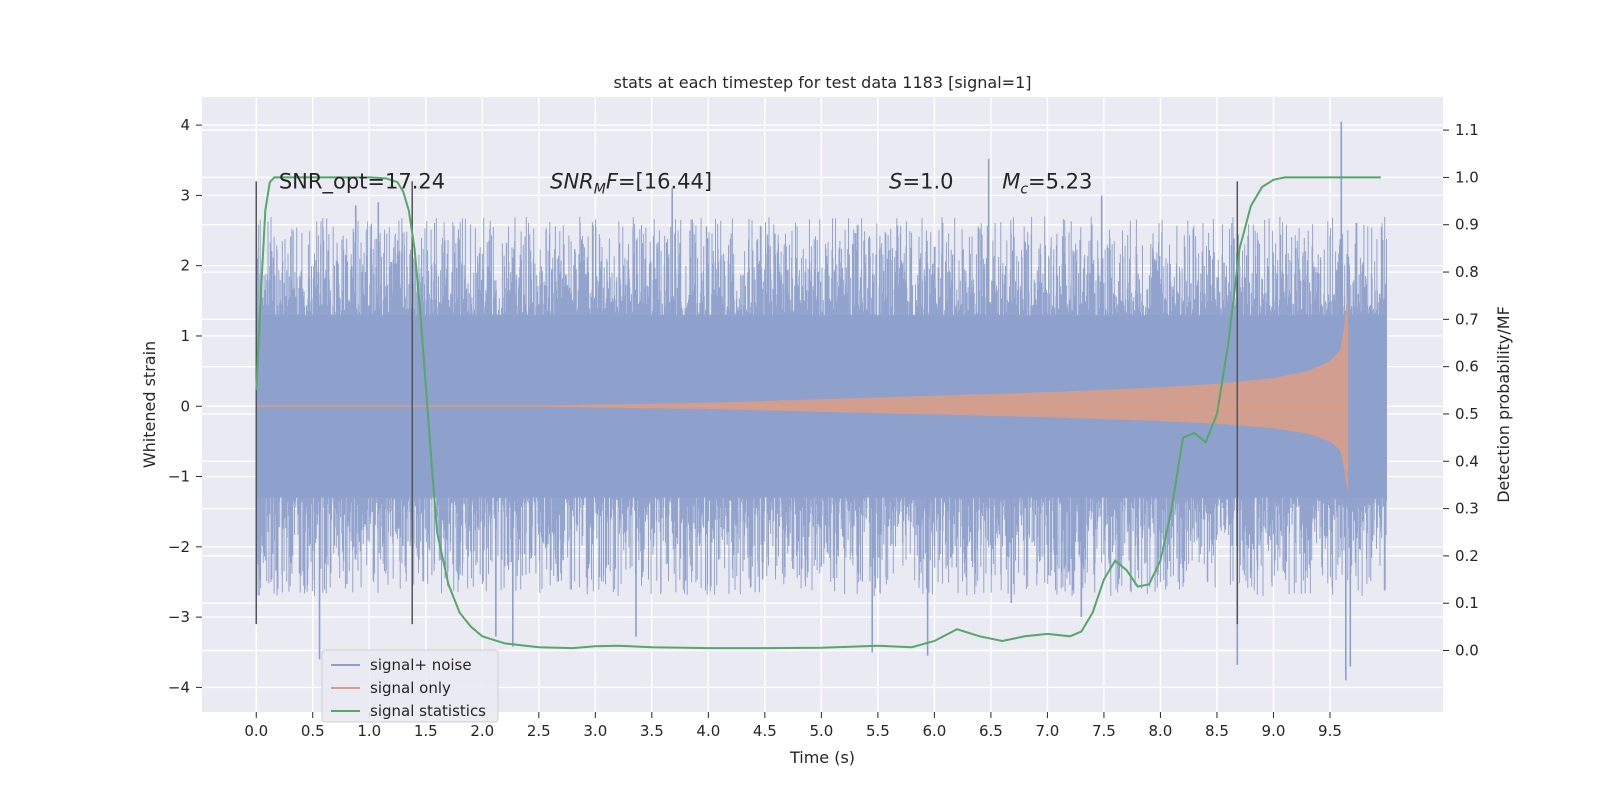 The height and width of the screenshot is (800, 1600). Describe the element at coordinates (878, 731) in the screenshot. I see `x-tick-label: 5.5` at that location.